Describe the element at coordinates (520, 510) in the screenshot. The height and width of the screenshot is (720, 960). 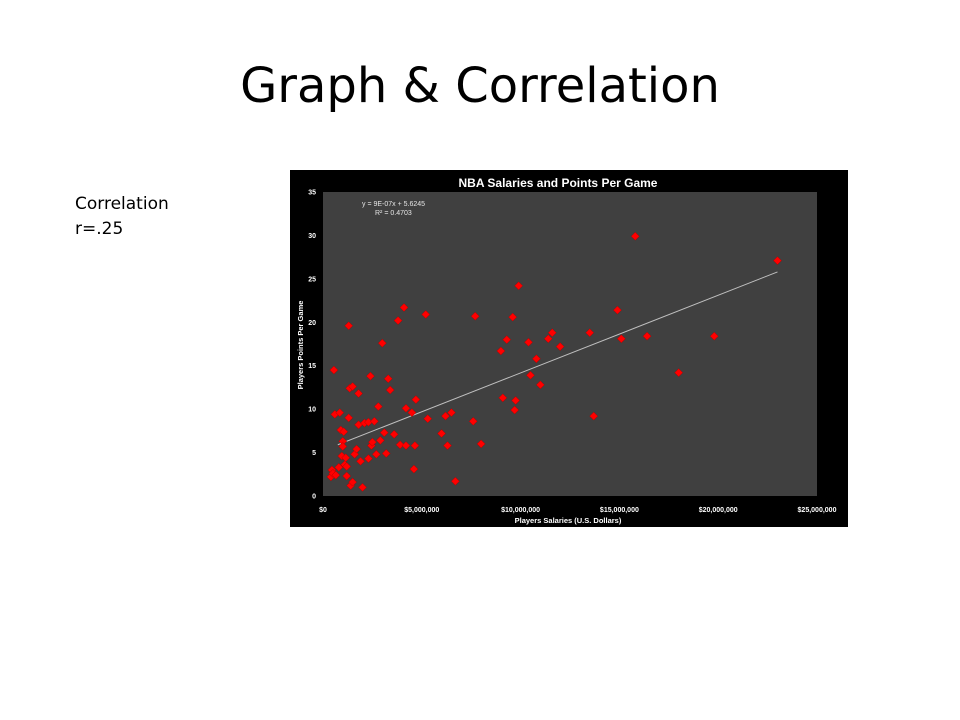
I see `x-tick-label: $10,000,000` at that location.